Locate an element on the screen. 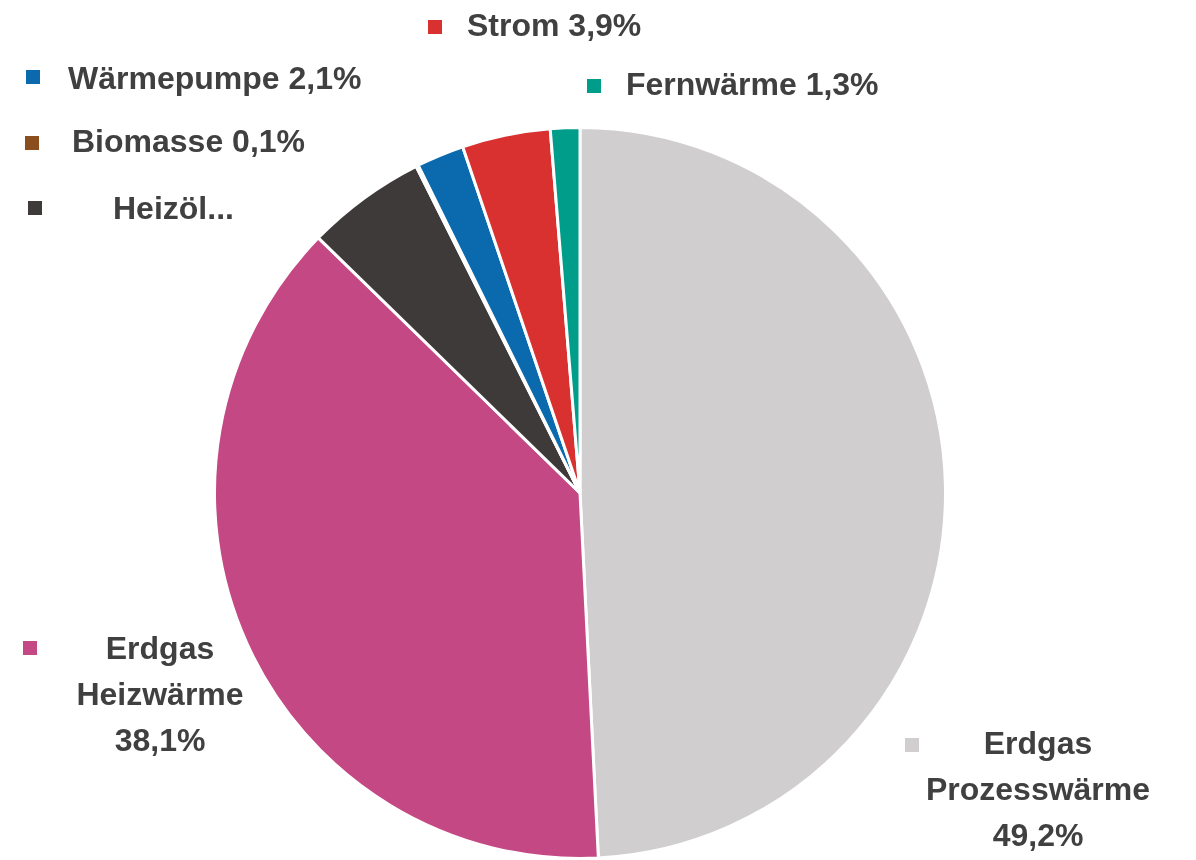 This screenshot has width=1196, height=860. legend-label: Fernwärme 1,3% is located at coordinates (752, 83).